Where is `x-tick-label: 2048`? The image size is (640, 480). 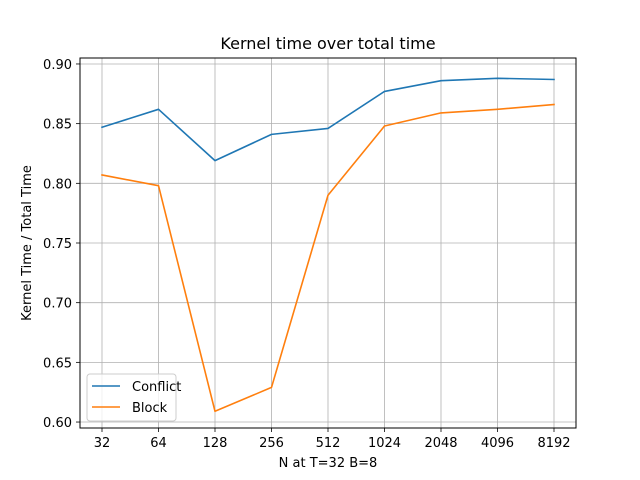
x-tick-label: 2048 is located at coordinates (440, 443).